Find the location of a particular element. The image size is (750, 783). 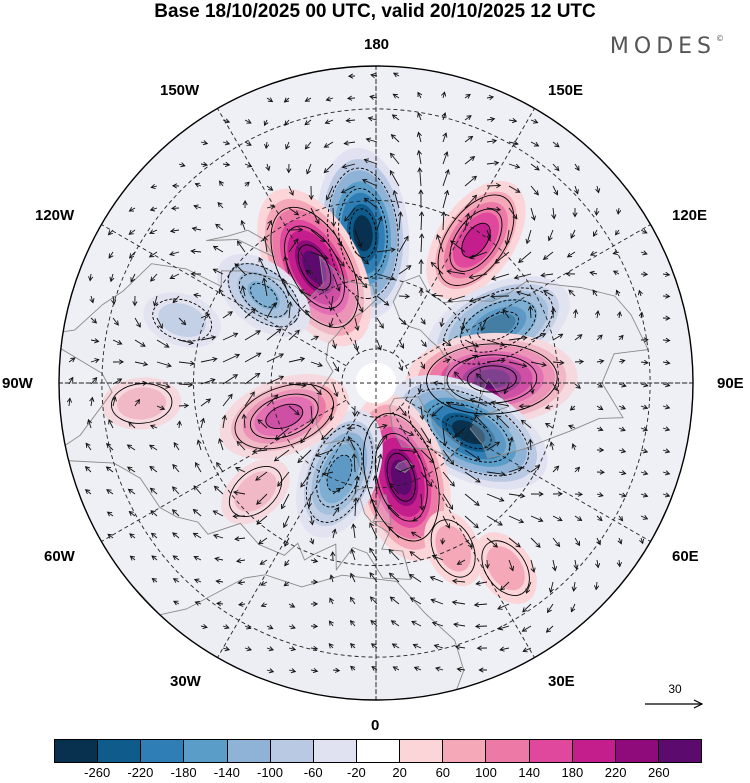

low-anomaly is located at coordinates (182, 320).